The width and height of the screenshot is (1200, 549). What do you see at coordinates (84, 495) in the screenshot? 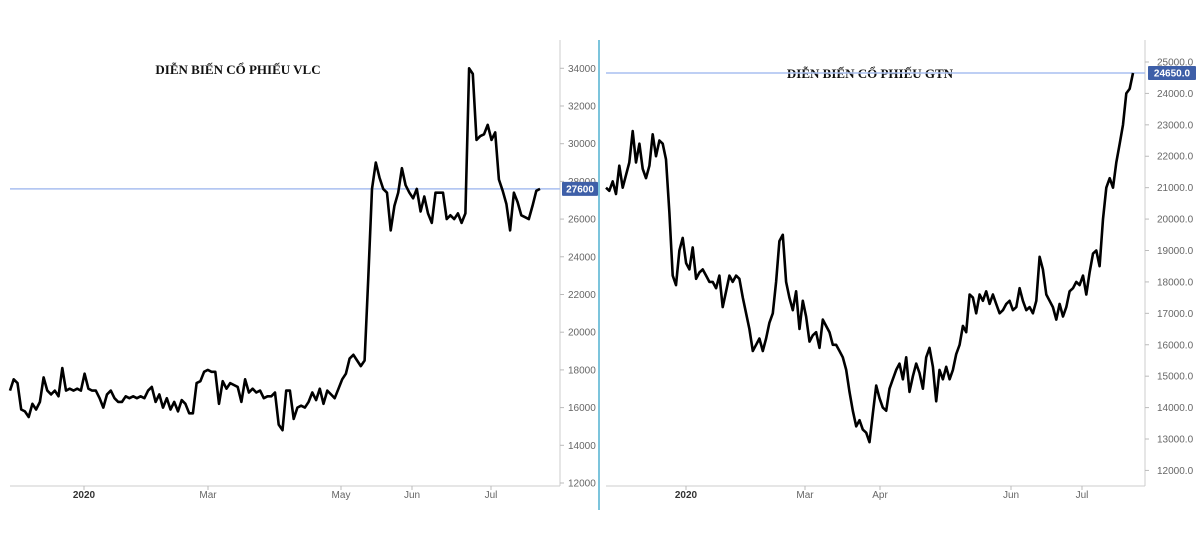
I see `vlc-x-tick-label: 2020` at bounding box center [84, 495].